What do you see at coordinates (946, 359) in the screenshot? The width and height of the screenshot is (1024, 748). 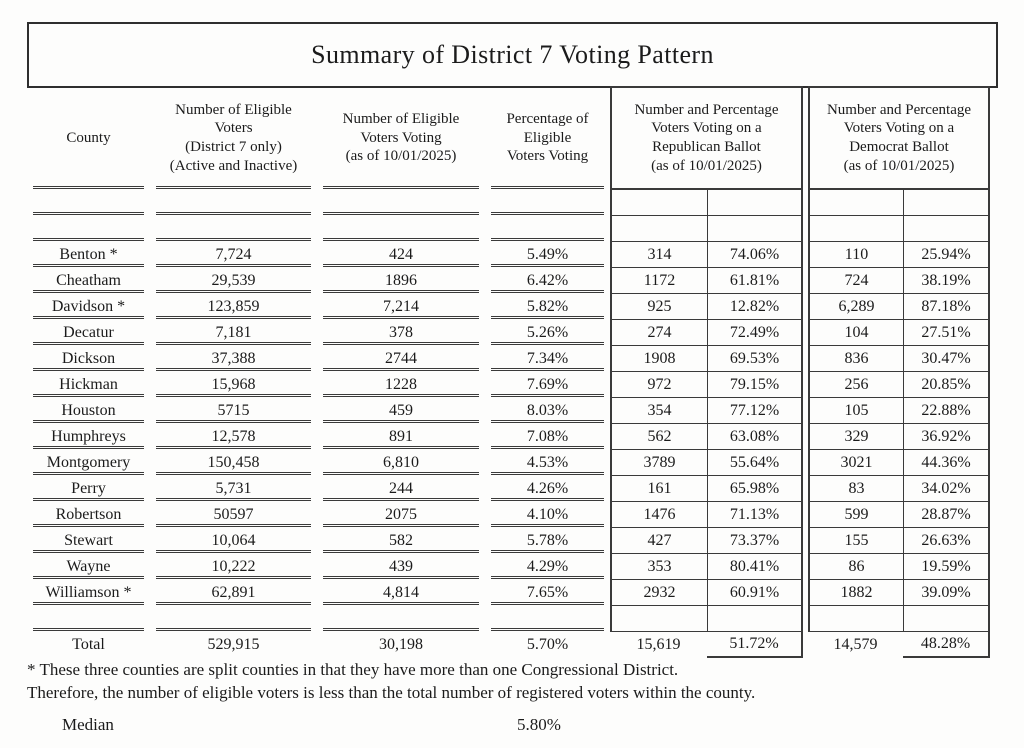 I see `cell-democrat-pct: 30.47%` at bounding box center [946, 359].